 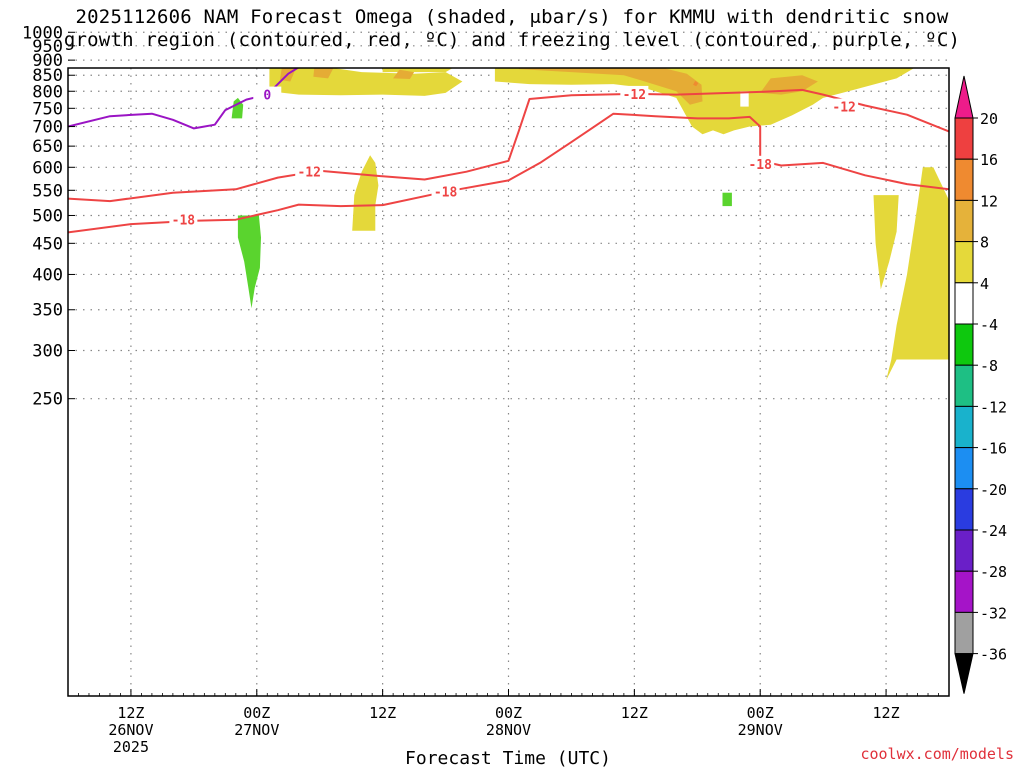 I want to click on colorbar-label: 12, so click(x=989, y=201).